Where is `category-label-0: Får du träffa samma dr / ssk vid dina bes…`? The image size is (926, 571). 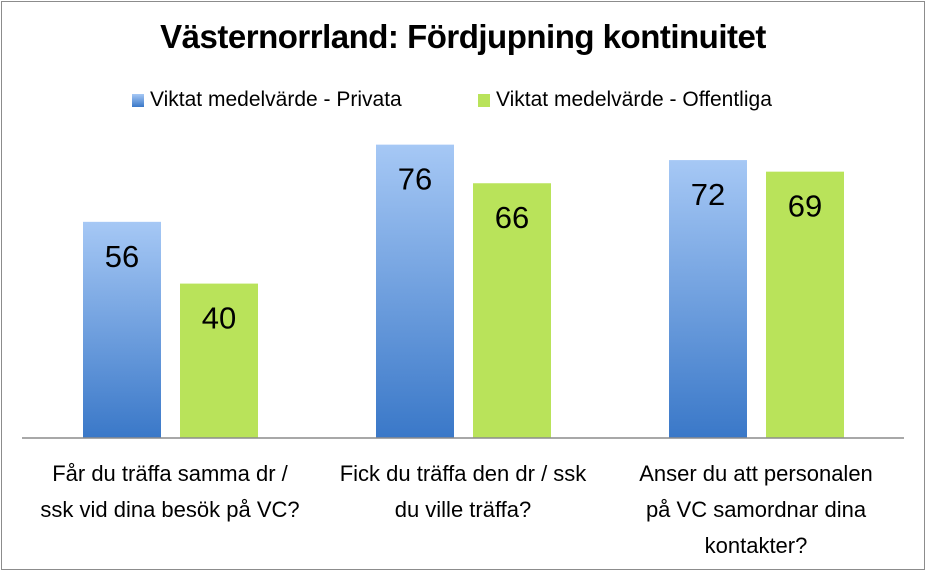 category-label-0: Får du träffa samma dr / ssk vid dina bes… is located at coordinates (170, 492).